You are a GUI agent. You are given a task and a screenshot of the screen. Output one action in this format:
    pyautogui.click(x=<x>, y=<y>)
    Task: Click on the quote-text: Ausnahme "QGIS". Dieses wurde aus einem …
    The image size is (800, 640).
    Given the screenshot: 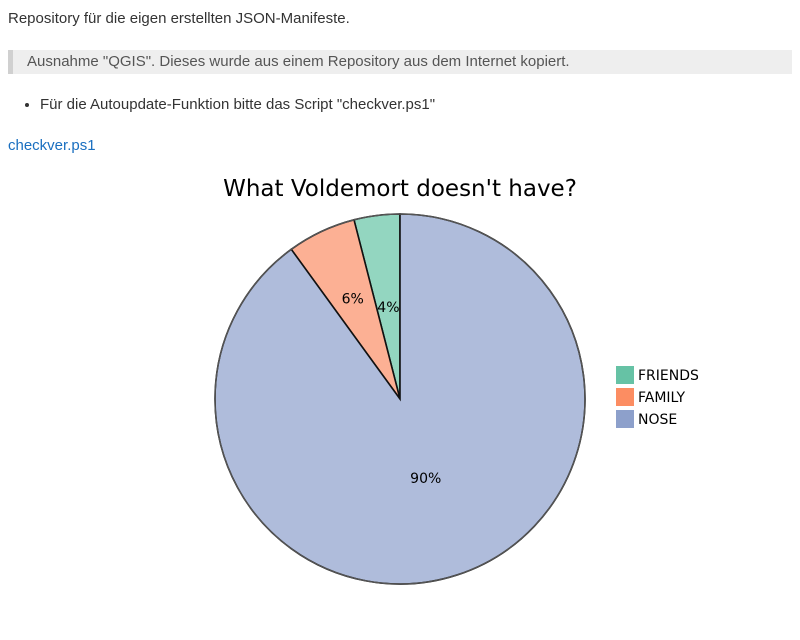 What is the action you would take?
    pyautogui.click(x=298, y=61)
    